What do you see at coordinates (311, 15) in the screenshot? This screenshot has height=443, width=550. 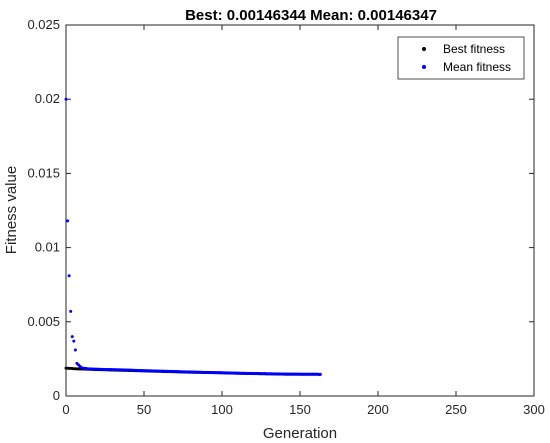 I see `chart-title: Best: 0.00146344 Mean: 0.00146347` at bounding box center [311, 15].